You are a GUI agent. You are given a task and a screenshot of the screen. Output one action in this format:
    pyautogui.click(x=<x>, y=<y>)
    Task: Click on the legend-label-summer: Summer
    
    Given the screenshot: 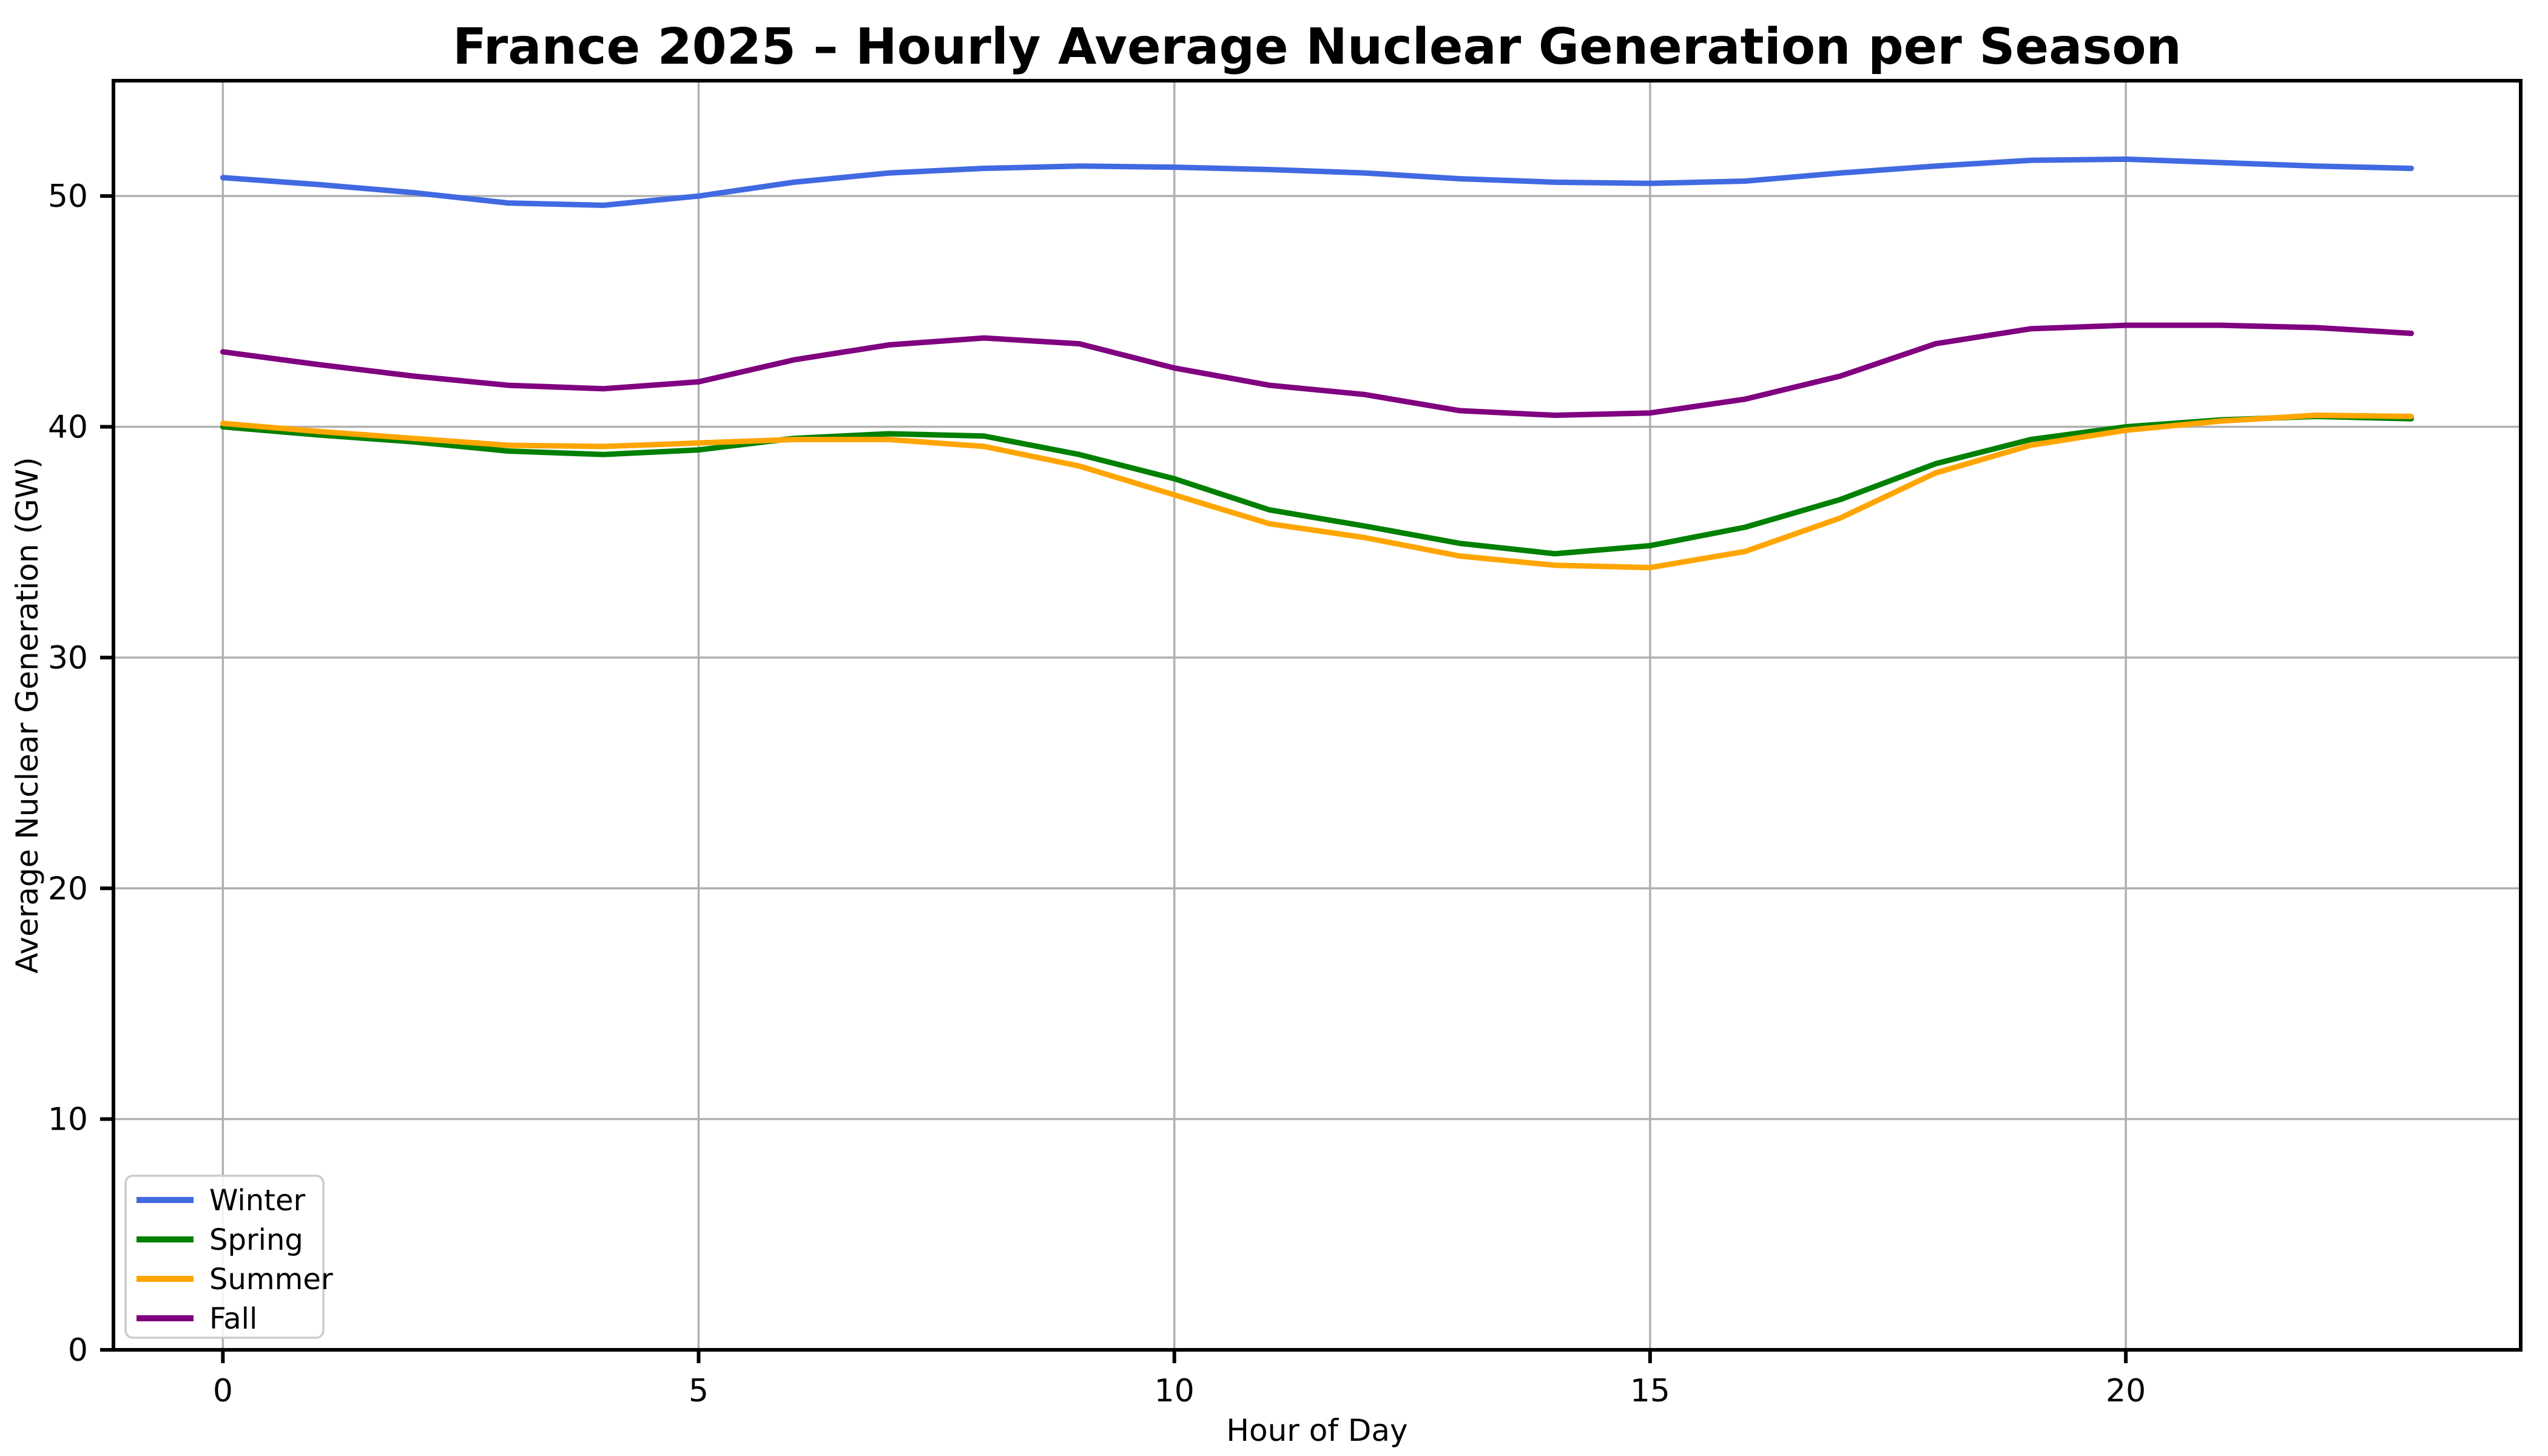 What is the action you would take?
    pyautogui.click(x=271, y=1279)
    